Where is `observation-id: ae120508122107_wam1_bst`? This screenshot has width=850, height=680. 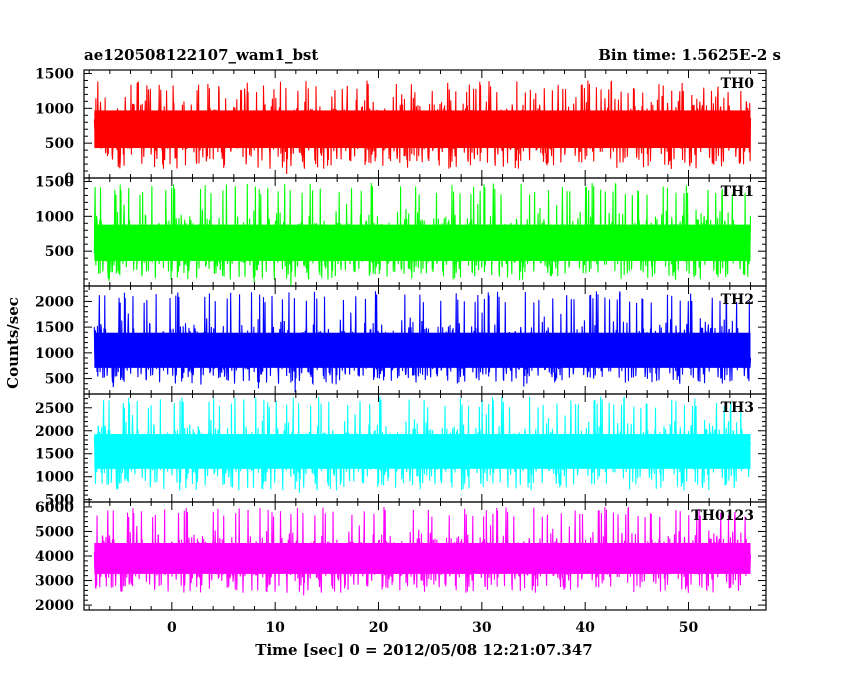
observation-id: ae120508122107_wam1_bst is located at coordinates (201, 55).